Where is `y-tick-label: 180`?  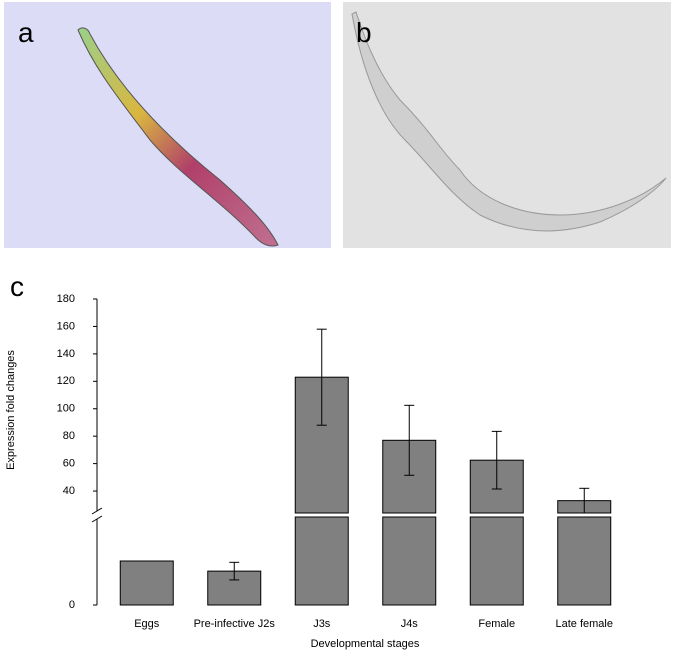
y-tick-label: 180 is located at coordinates (66, 299).